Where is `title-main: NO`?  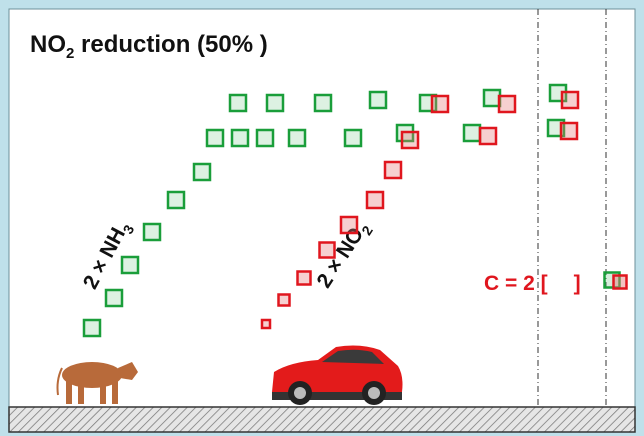
title-main: NO is located at coordinates (48, 44).